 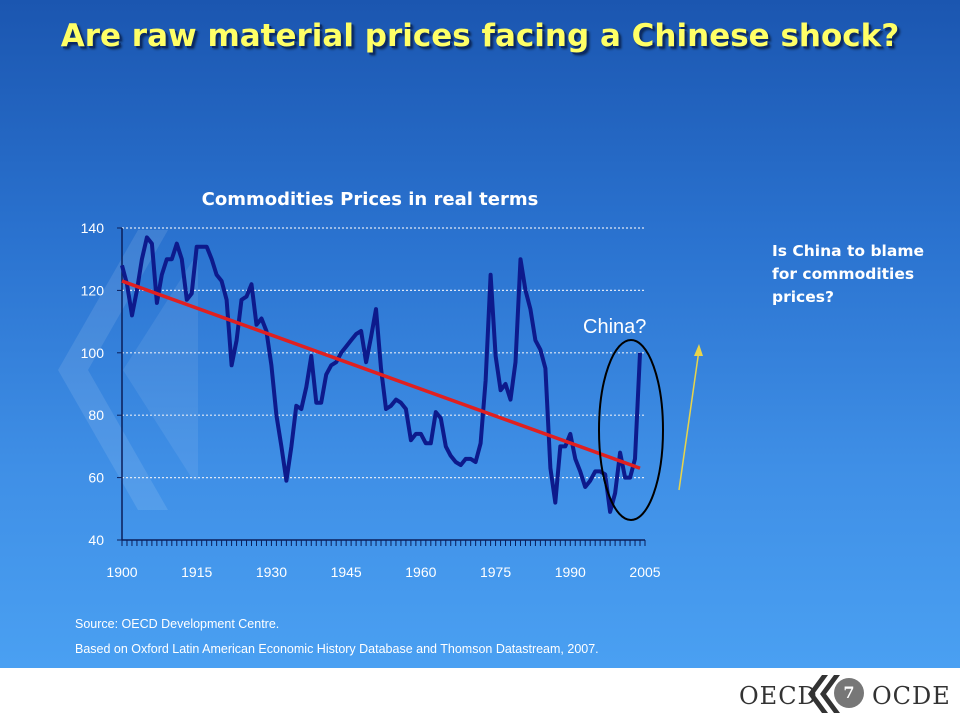 I want to click on oecd-watermark-icon, so click(x=128, y=370).